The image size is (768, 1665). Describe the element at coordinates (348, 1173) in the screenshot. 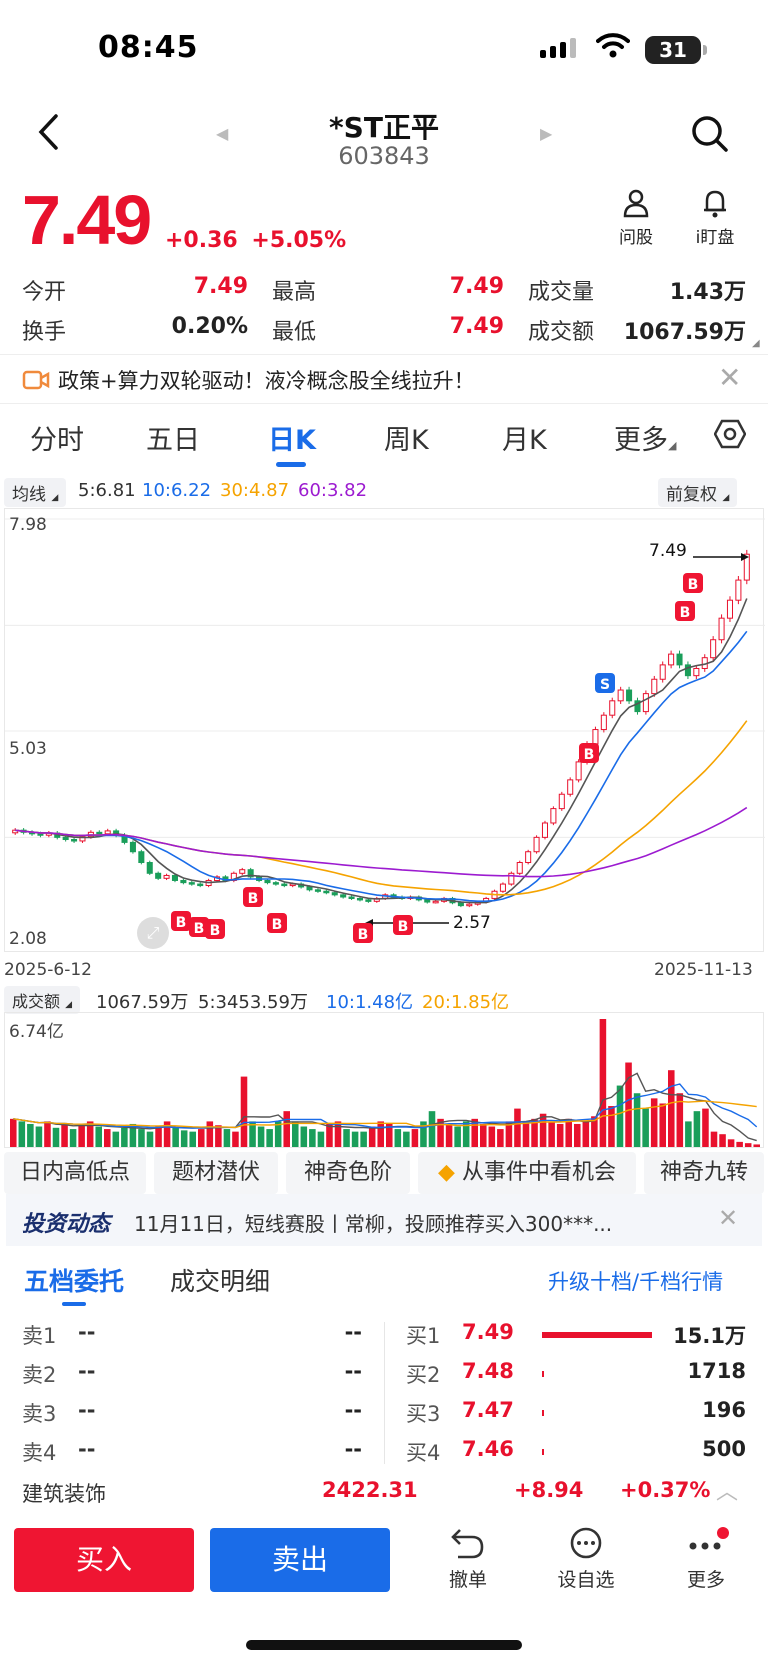

I see `feature-color-scale: 神奇色阶` at that location.